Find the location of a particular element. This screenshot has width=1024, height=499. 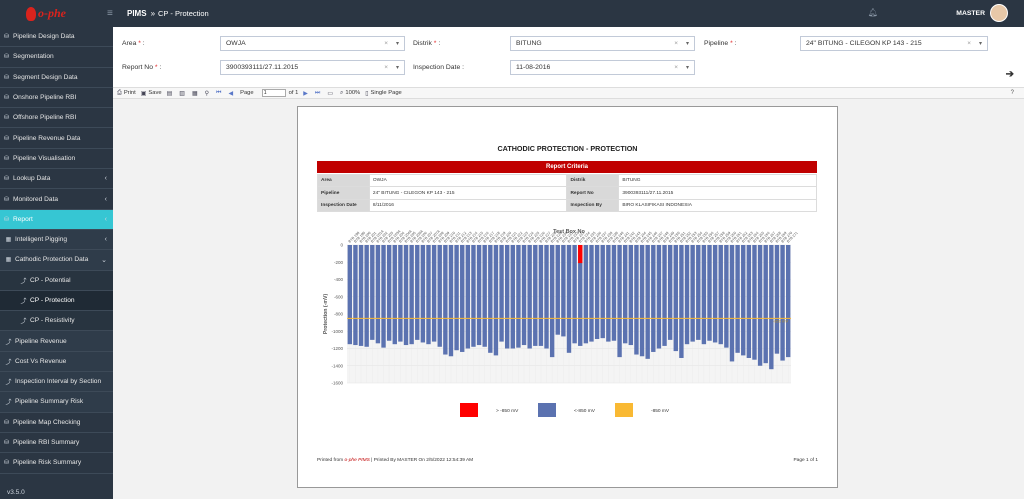

sidebar-item-label: Pipeline RBI Summary is located at coordinates (46, 443).